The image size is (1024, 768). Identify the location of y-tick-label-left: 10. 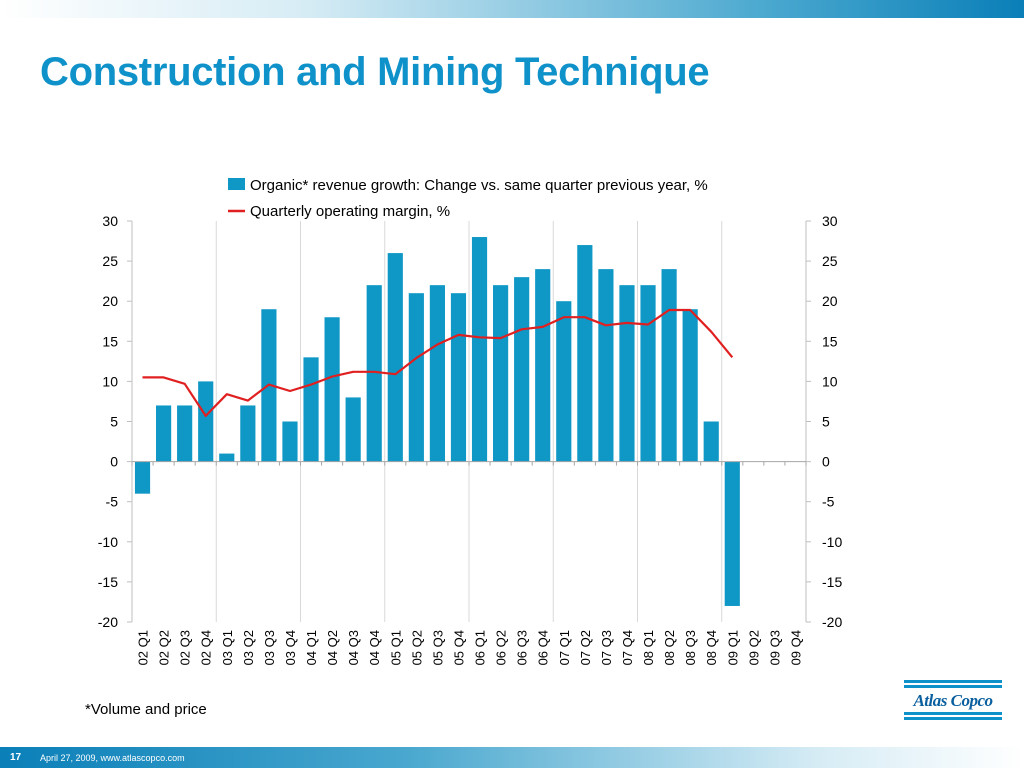
(110, 381).